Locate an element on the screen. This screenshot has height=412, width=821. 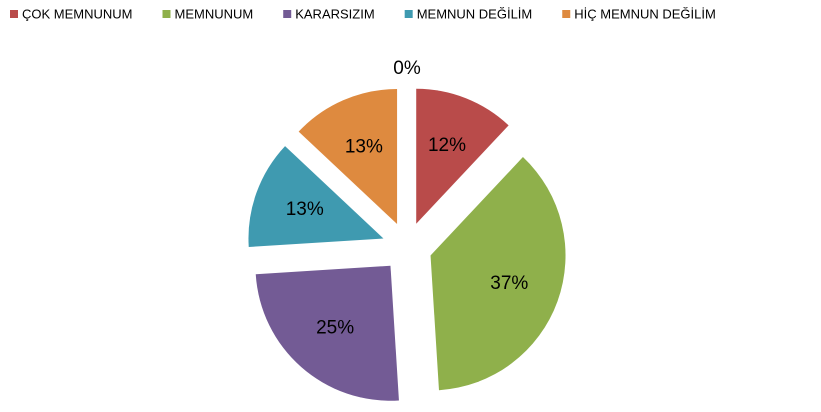
legend-label: MEMNUNUM is located at coordinates (214, 13).